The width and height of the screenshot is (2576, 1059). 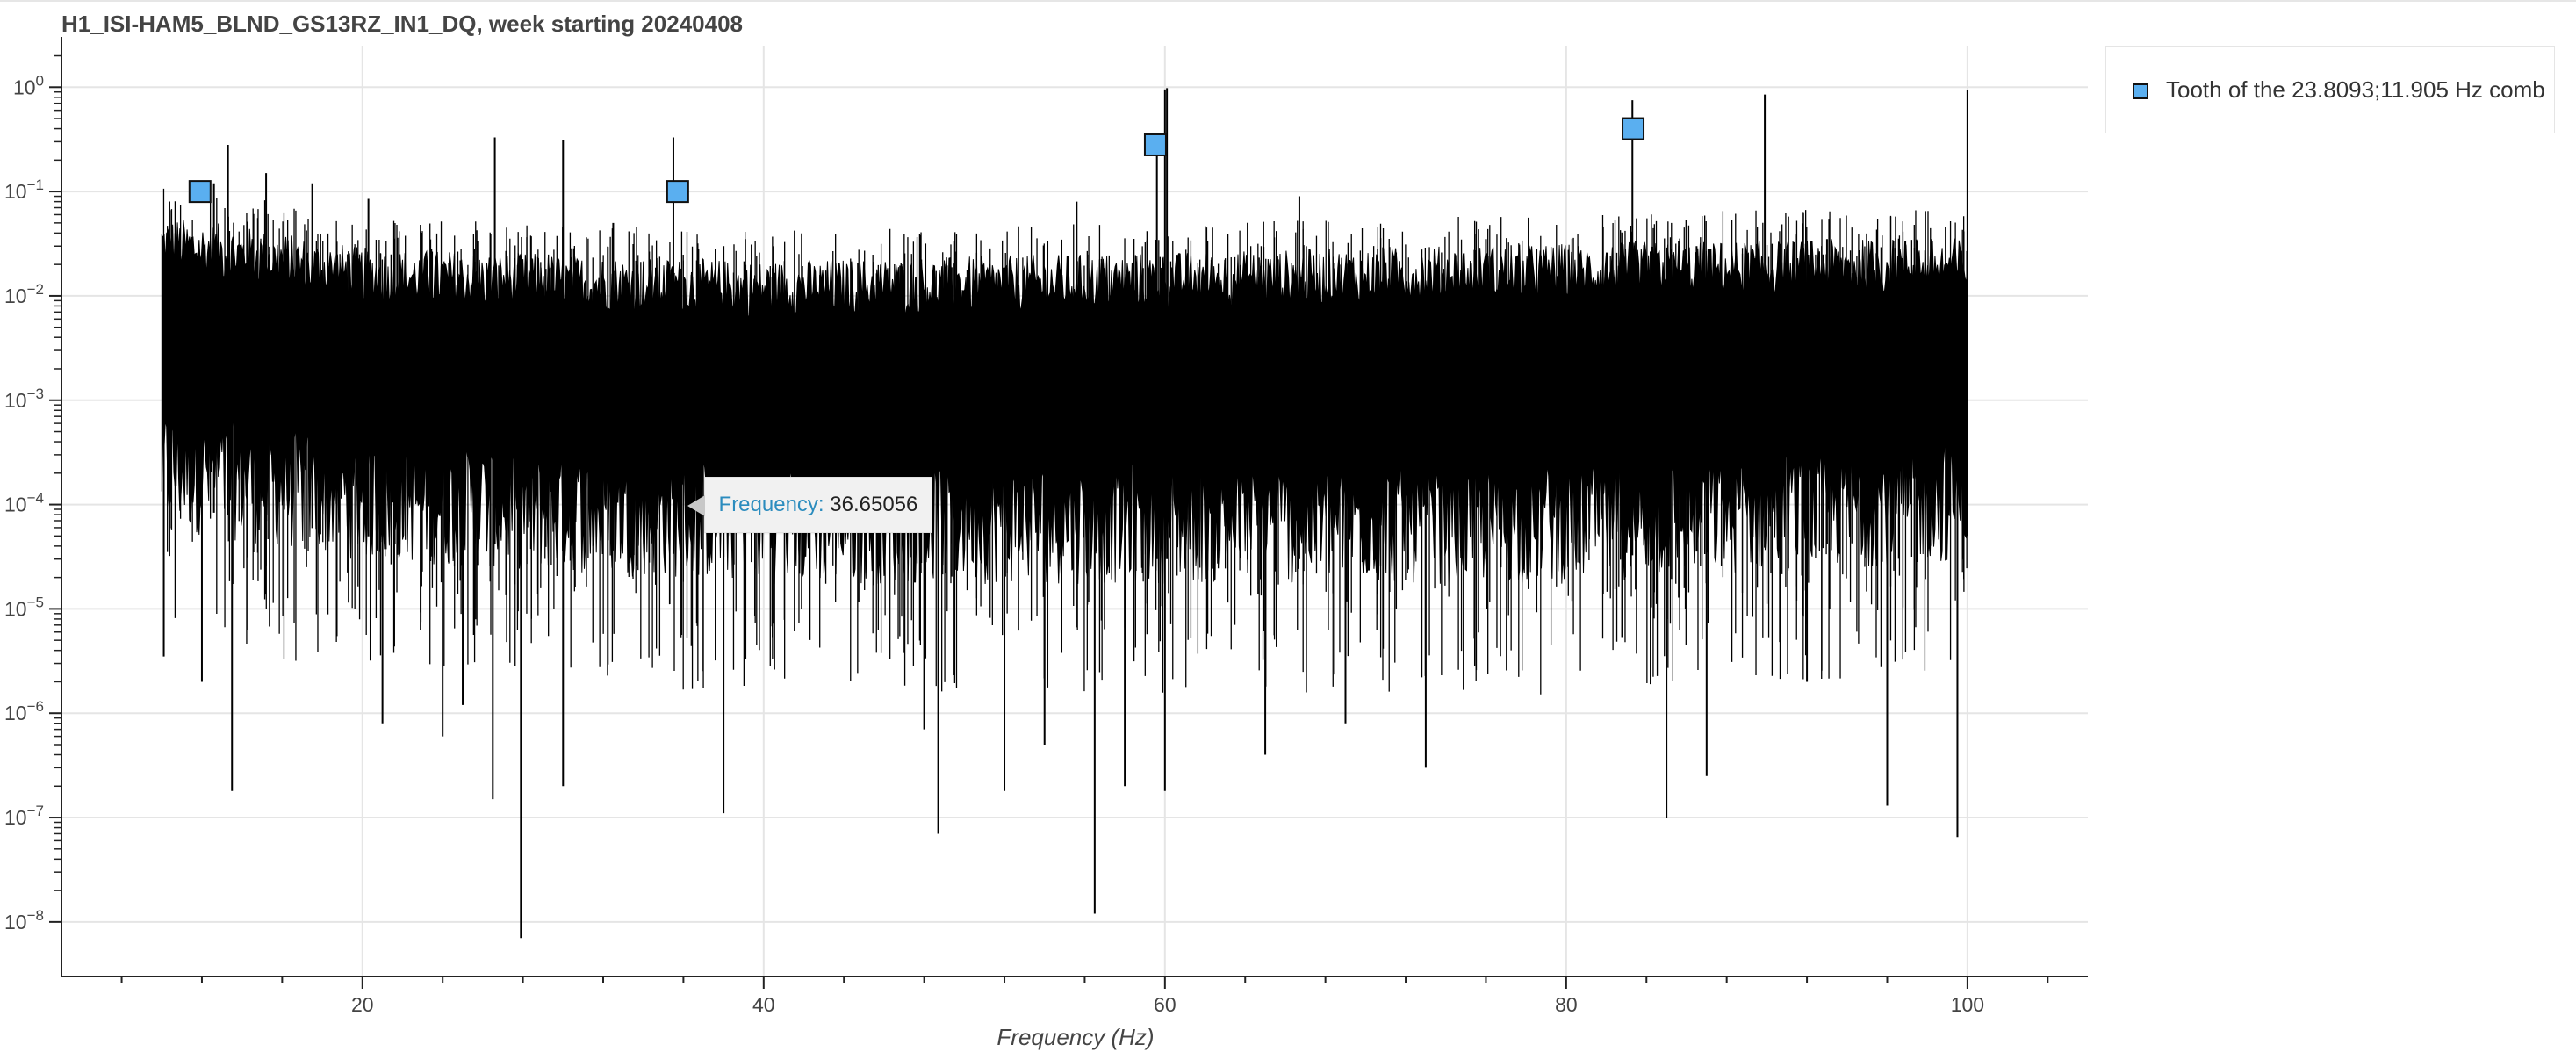 What do you see at coordinates (362, 1004) in the screenshot?
I see `x-tick-label: 20` at bounding box center [362, 1004].